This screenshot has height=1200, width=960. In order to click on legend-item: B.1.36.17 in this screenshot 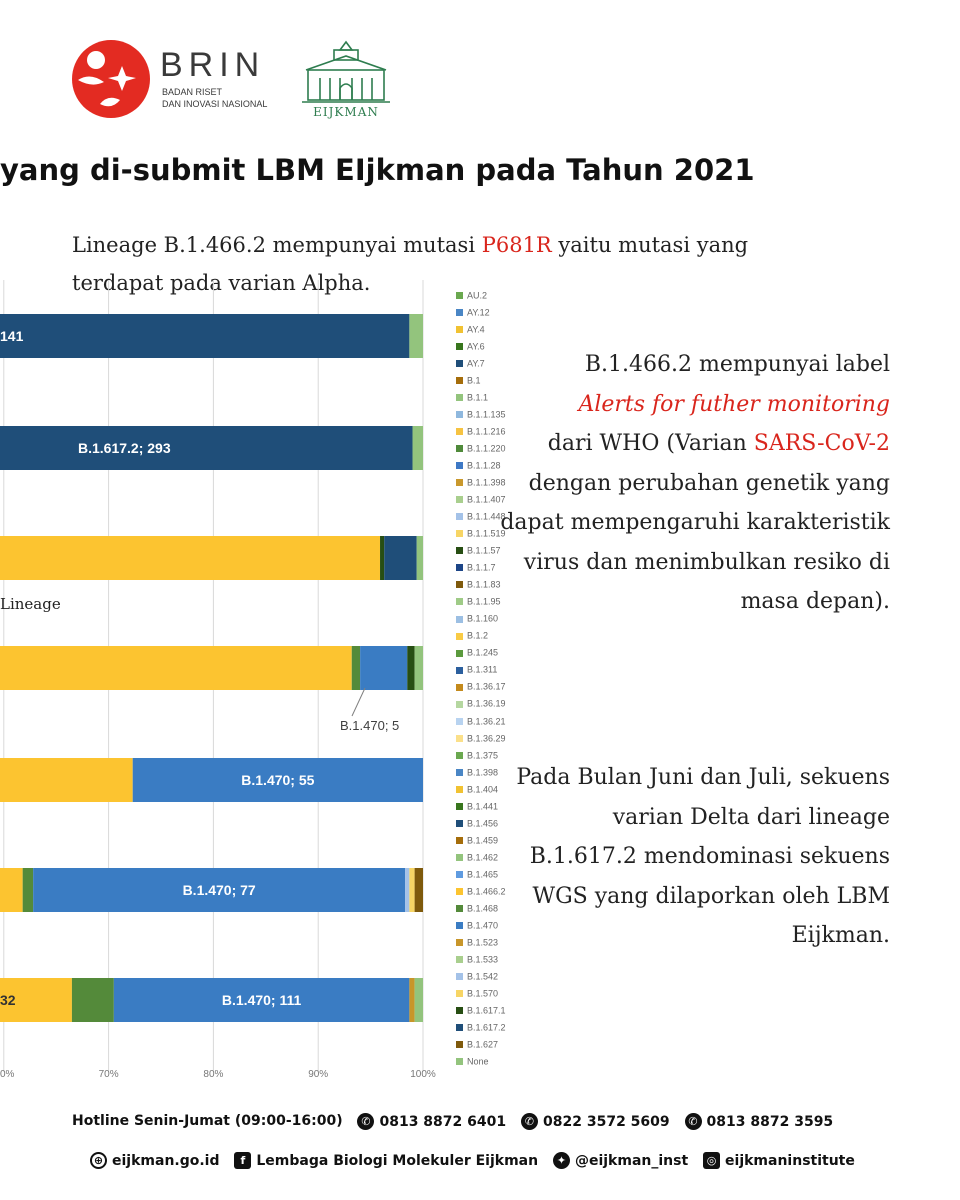, I will do `click(481, 689)`.